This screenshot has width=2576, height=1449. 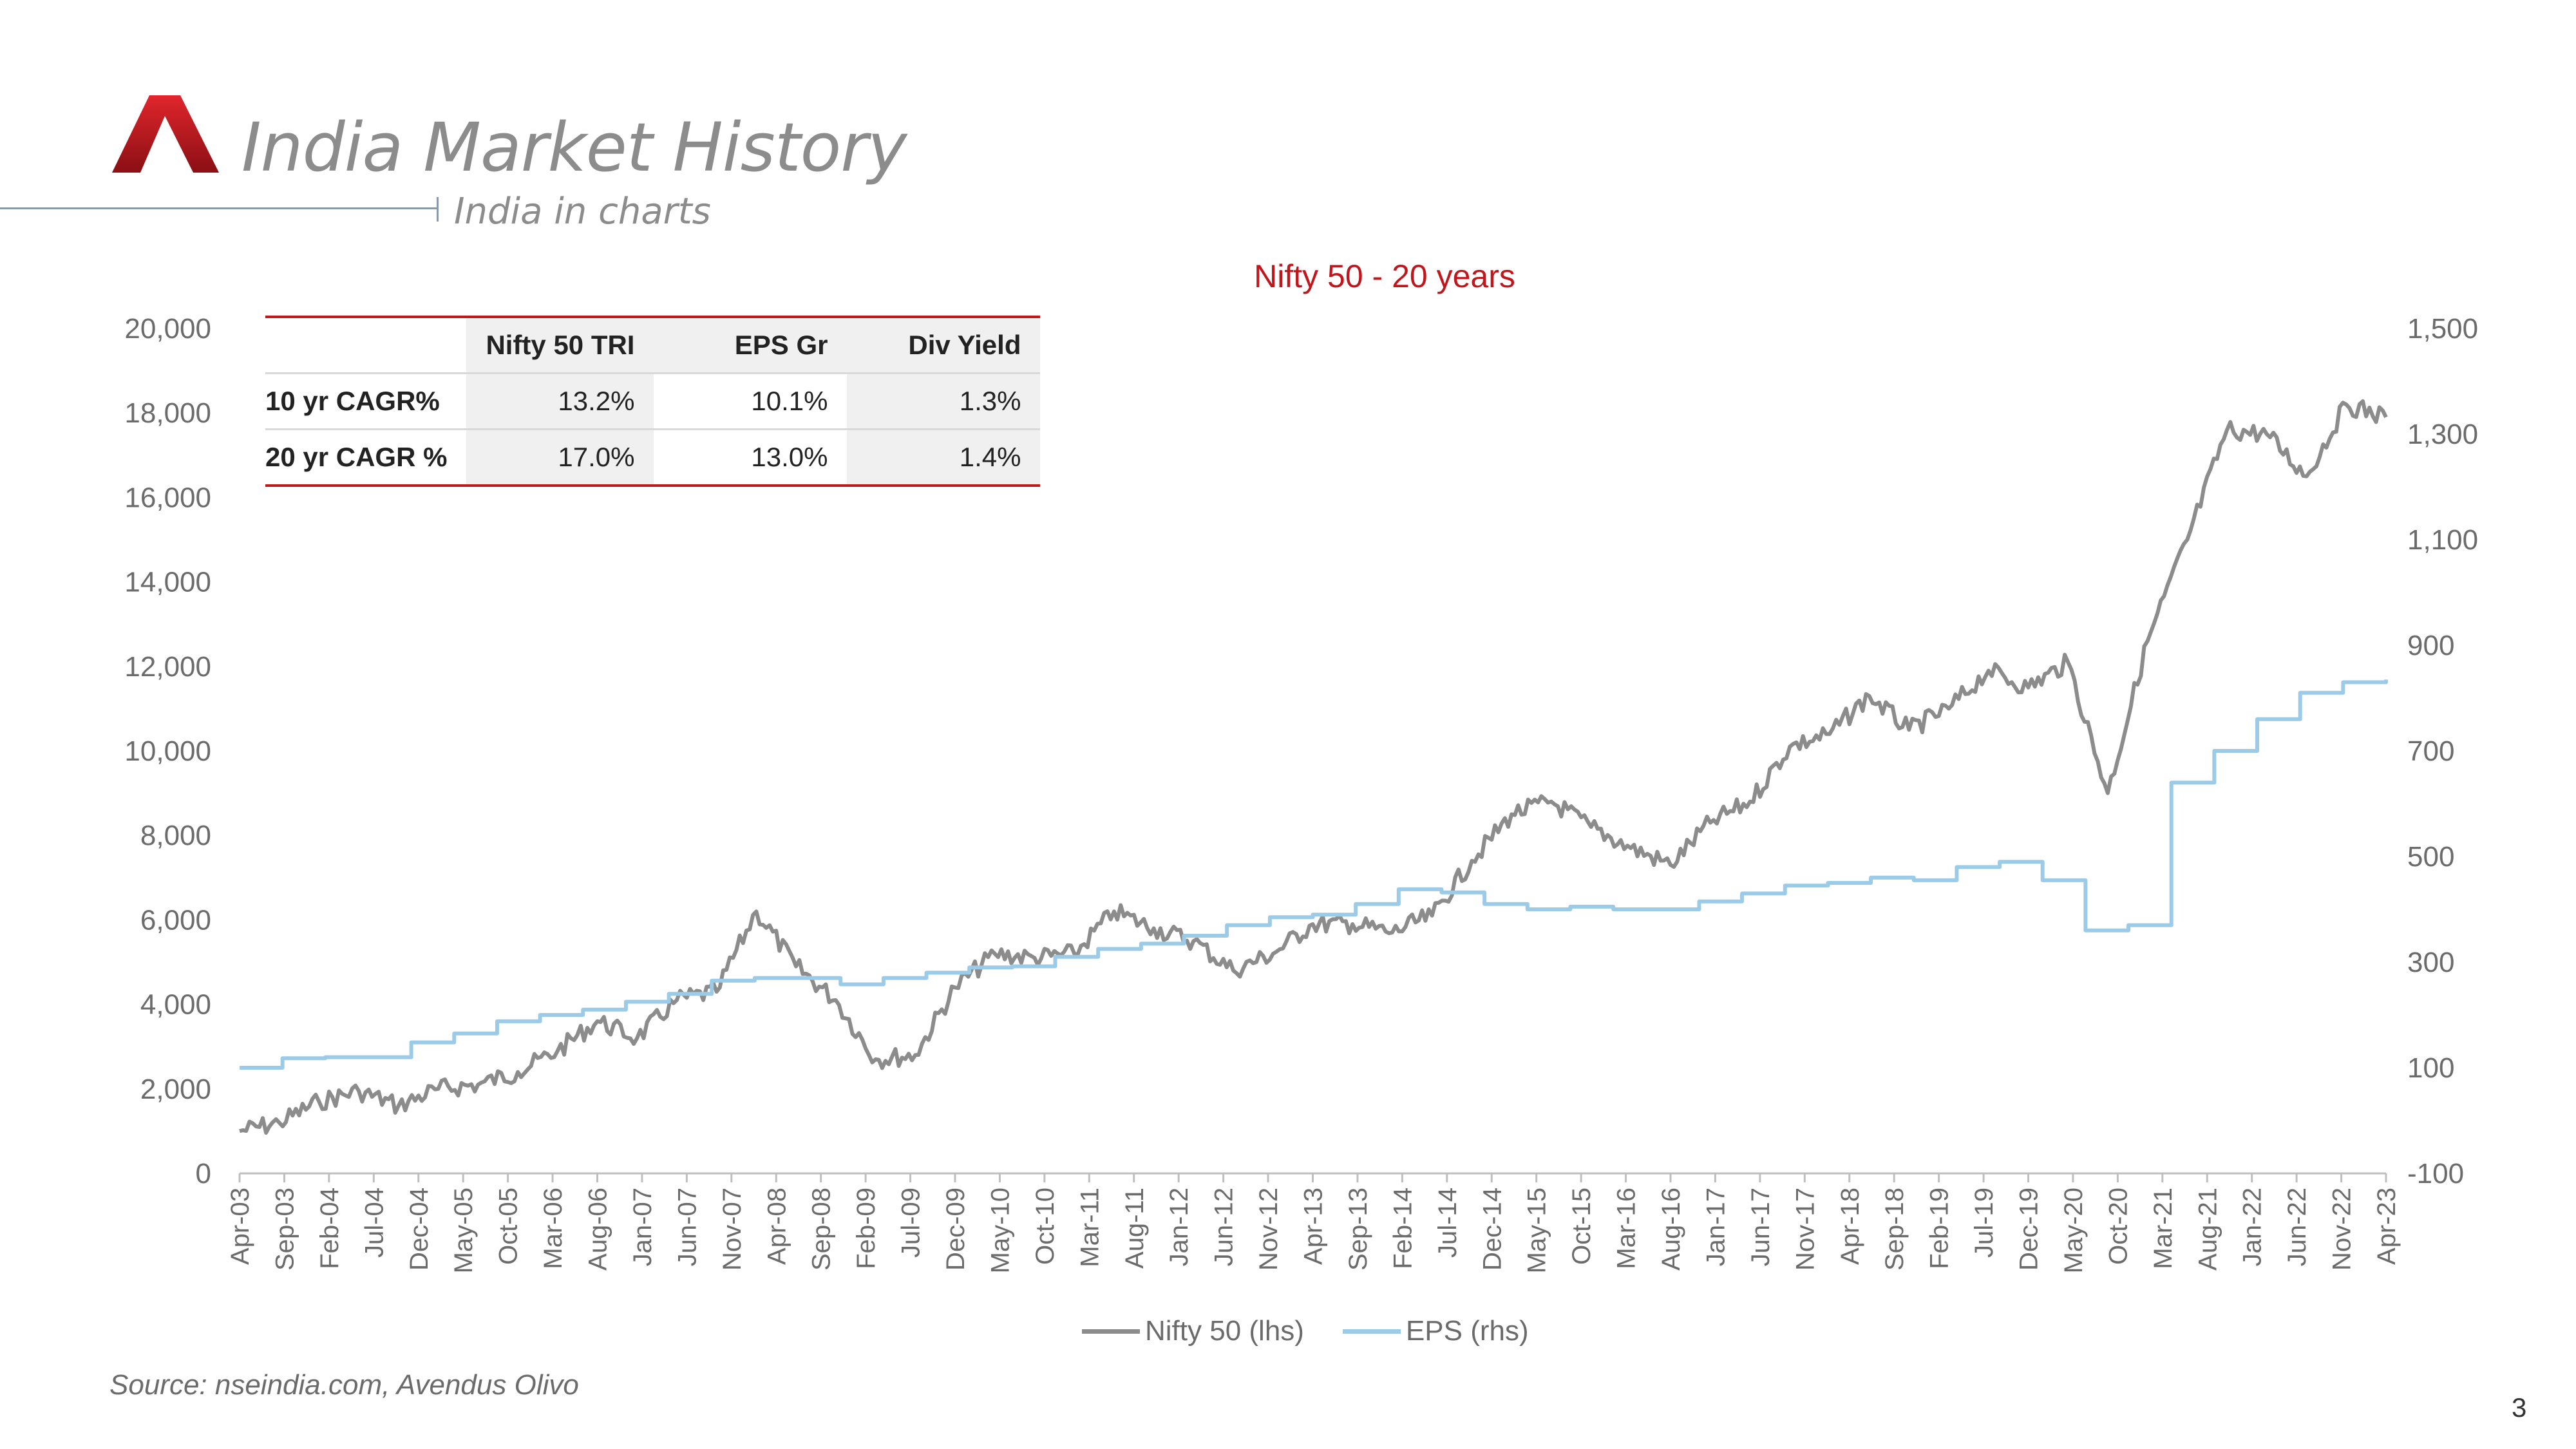 What do you see at coordinates (560, 346) in the screenshot?
I see `table-header-nifty: Nifty 50 TRI` at bounding box center [560, 346].